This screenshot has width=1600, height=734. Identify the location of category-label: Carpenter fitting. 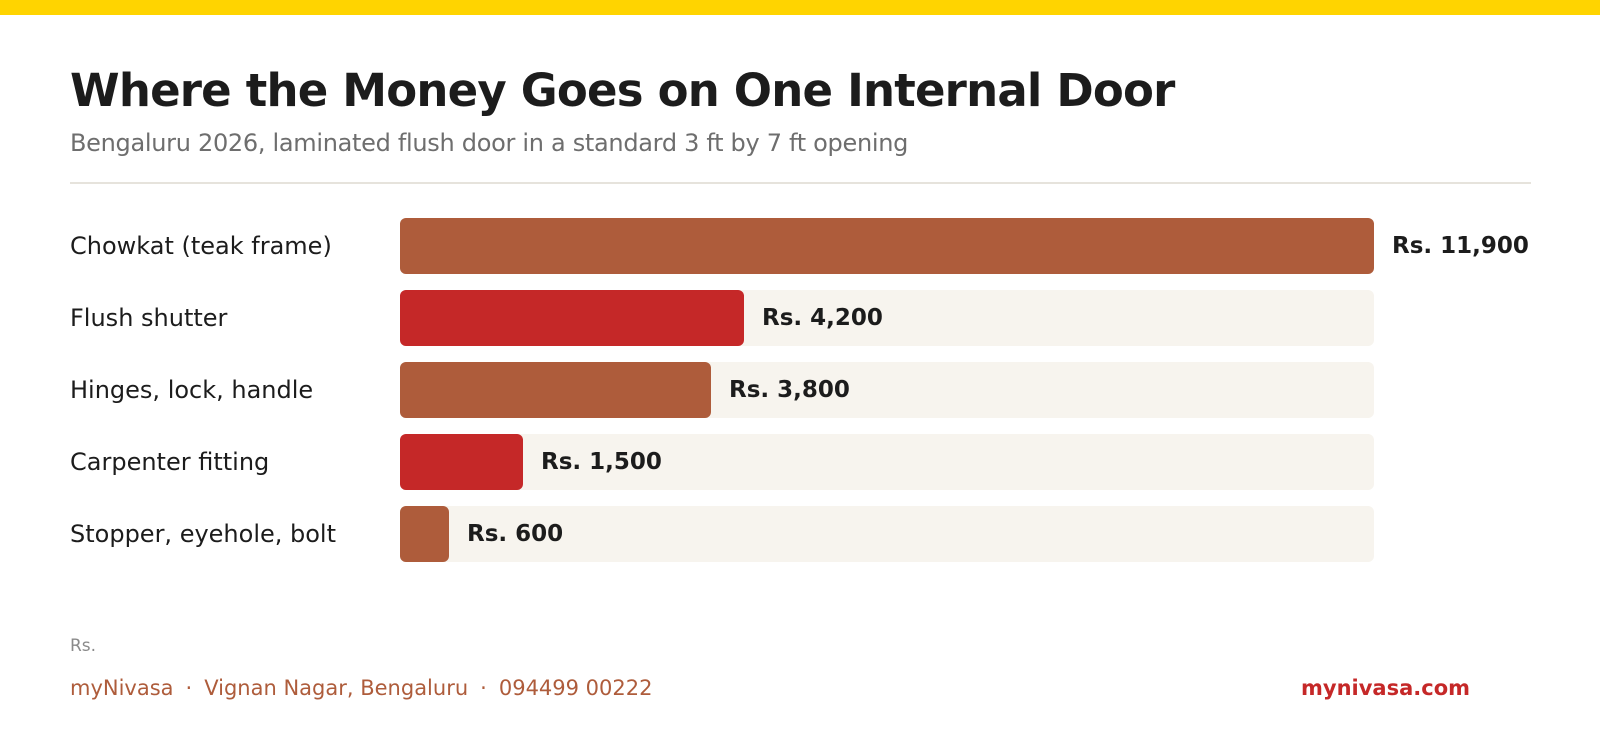
(170, 462).